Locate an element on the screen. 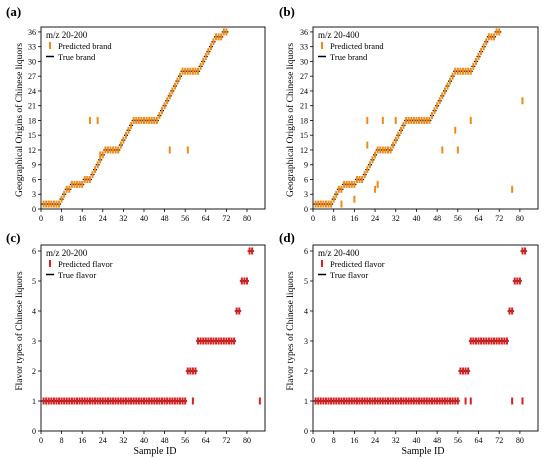 This screenshot has width=550, height=459. y-tick-label-d: 3 is located at coordinates (306, 341).